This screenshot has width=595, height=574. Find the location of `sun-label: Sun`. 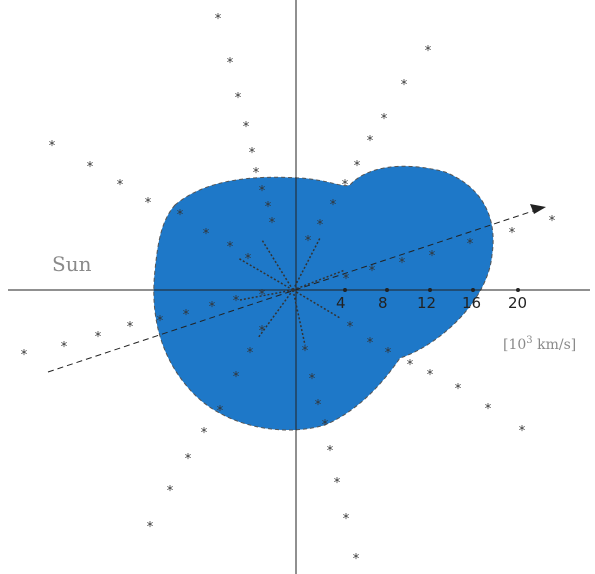

sun-label: Sun is located at coordinates (72, 264).